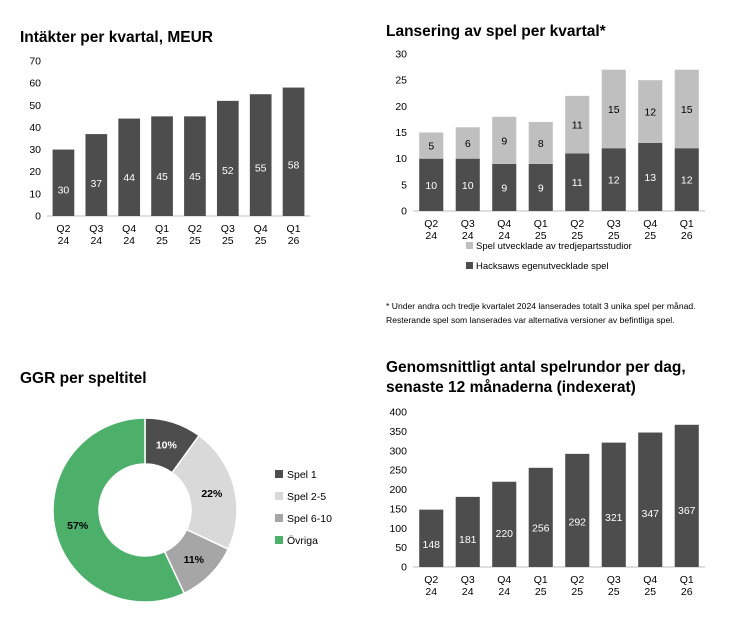 This screenshot has height=636, width=745. Describe the element at coordinates (35, 172) in the screenshot. I see `revenue-ytick-label: 20` at that location.